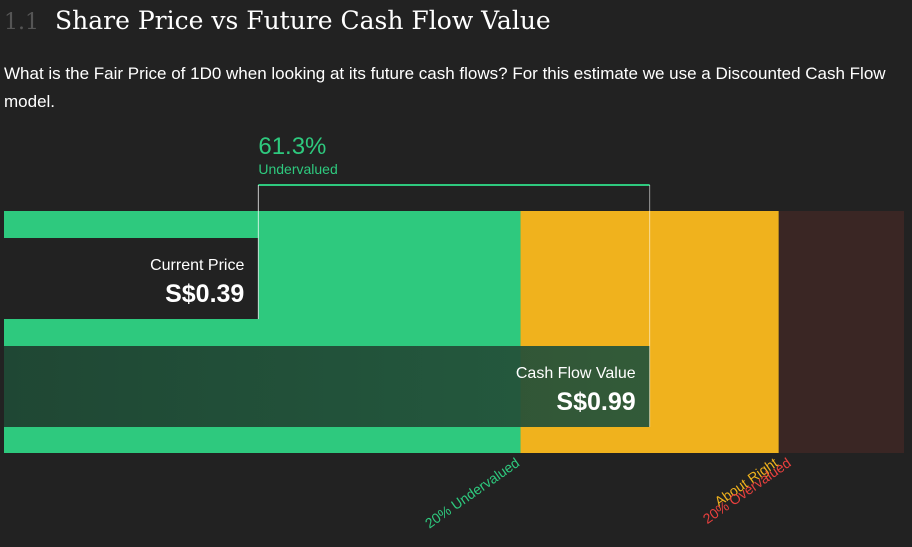 This screenshot has width=912, height=547. I want to click on page-title: Share Price vs Future Cash Flow Value, so click(303, 20).